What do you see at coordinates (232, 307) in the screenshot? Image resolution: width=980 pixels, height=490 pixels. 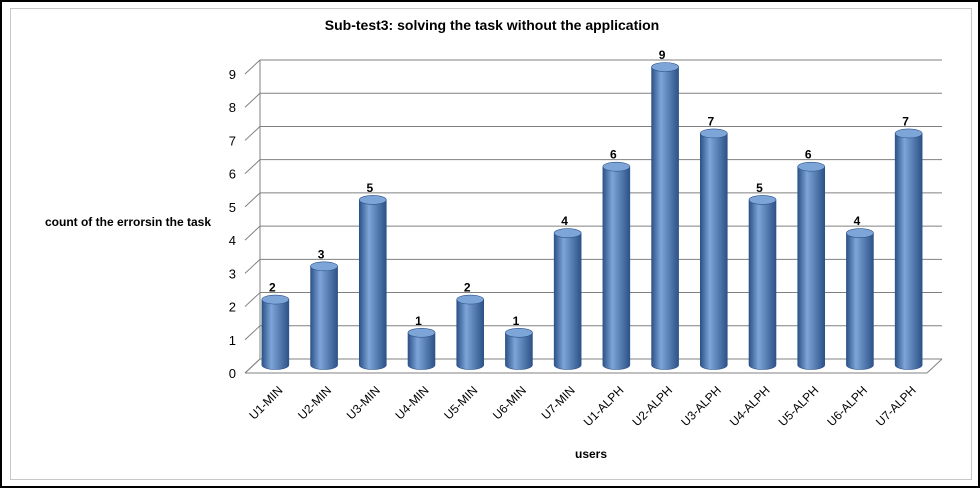 I see `y-tick-label: 2` at bounding box center [232, 307].